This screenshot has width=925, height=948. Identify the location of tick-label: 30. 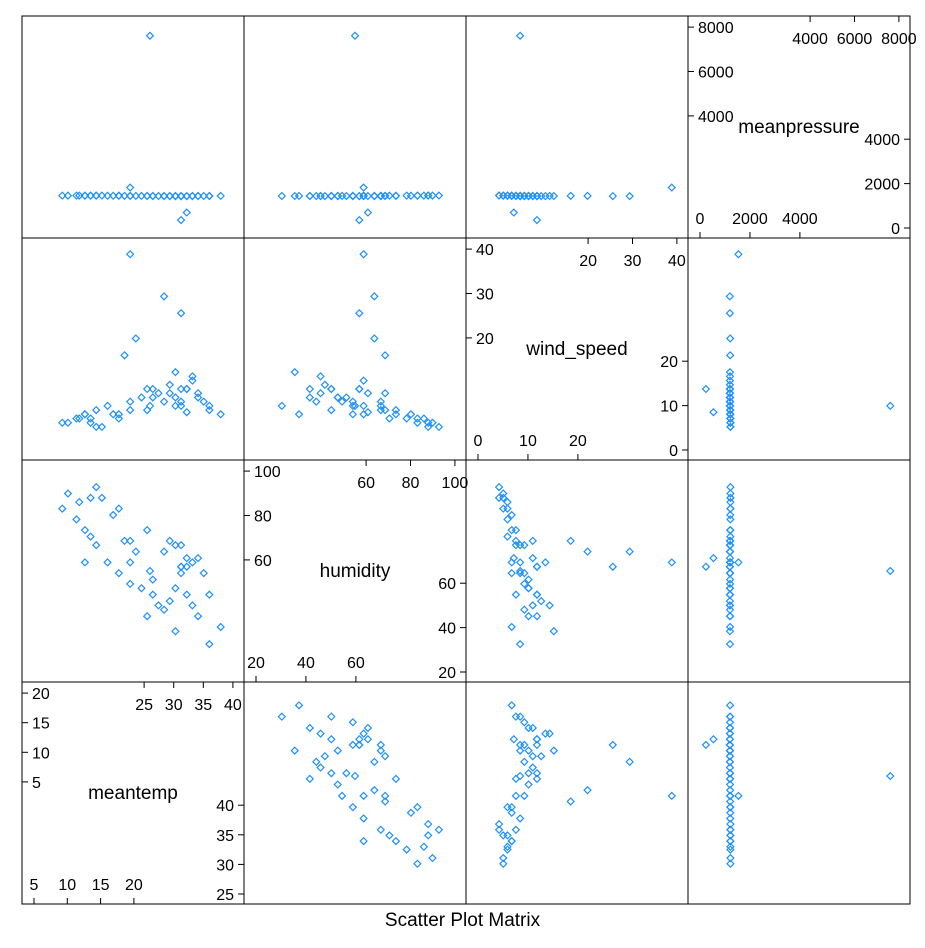
(633, 261).